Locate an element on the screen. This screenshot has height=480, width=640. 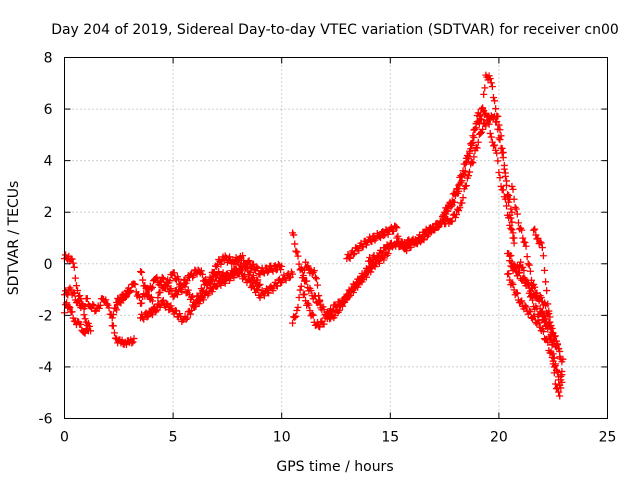
series-track-d is located at coordinates (123, 335).